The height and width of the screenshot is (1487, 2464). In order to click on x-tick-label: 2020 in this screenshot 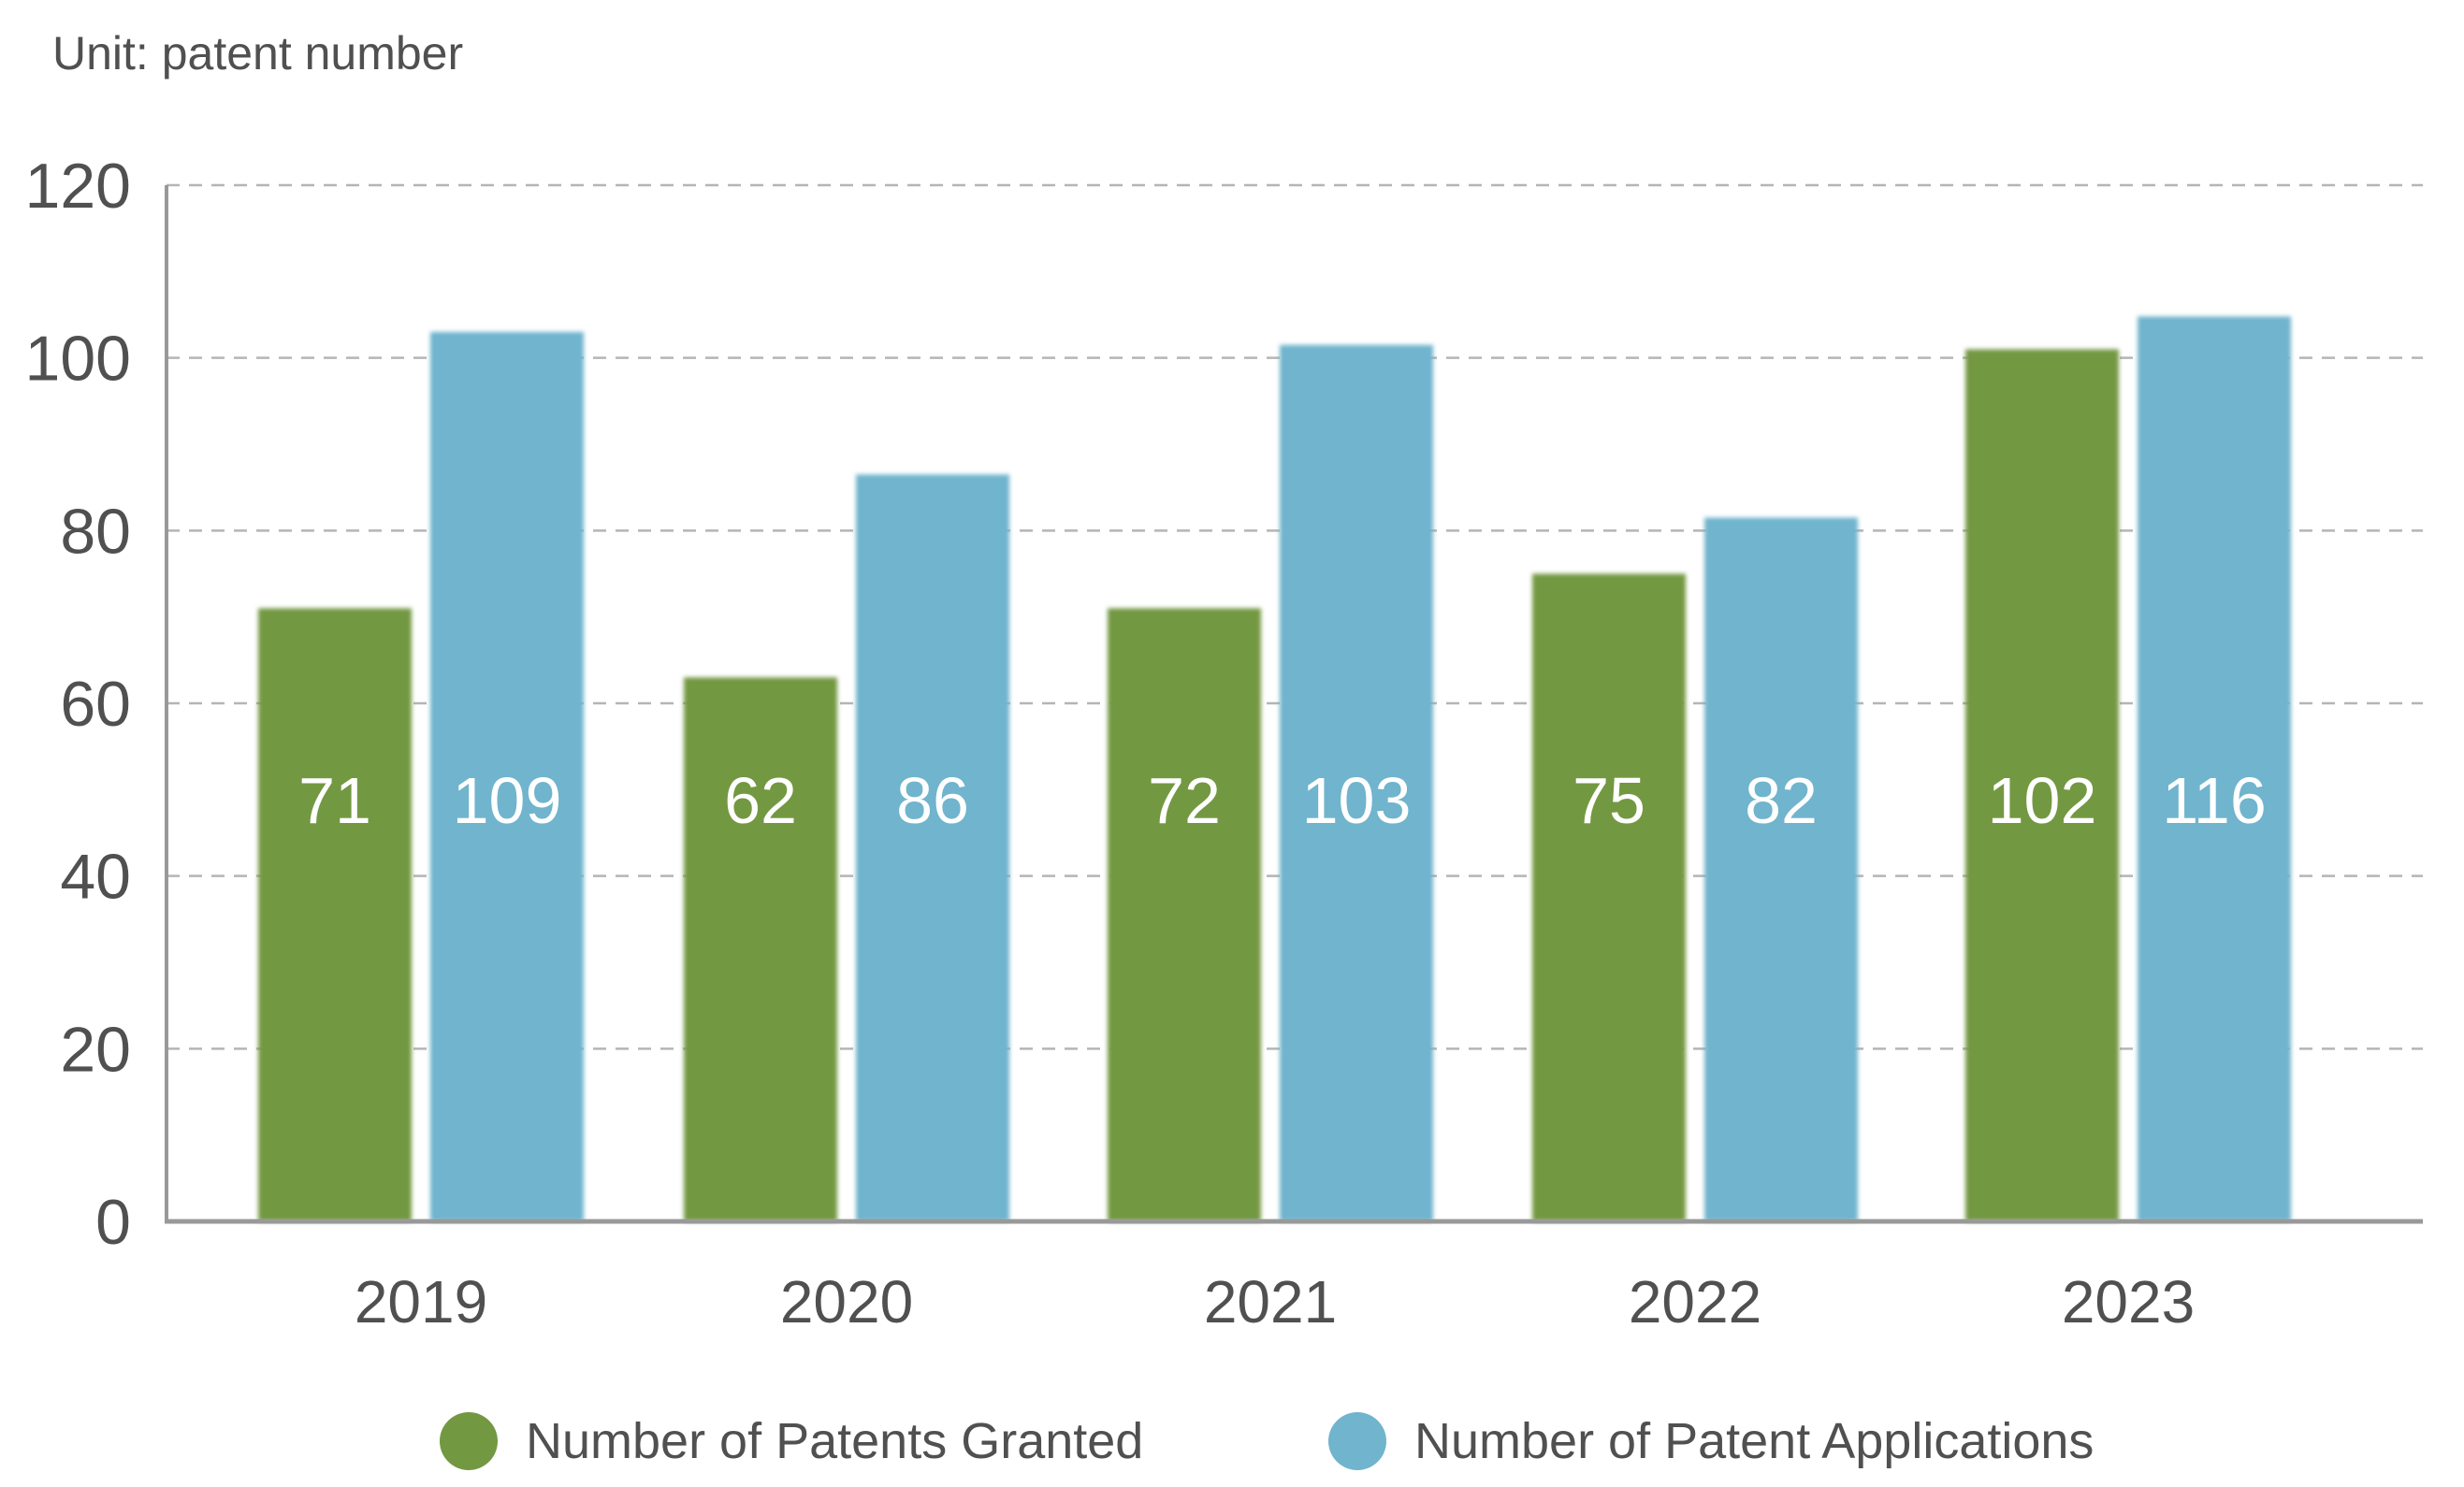, I will do `click(847, 1301)`.